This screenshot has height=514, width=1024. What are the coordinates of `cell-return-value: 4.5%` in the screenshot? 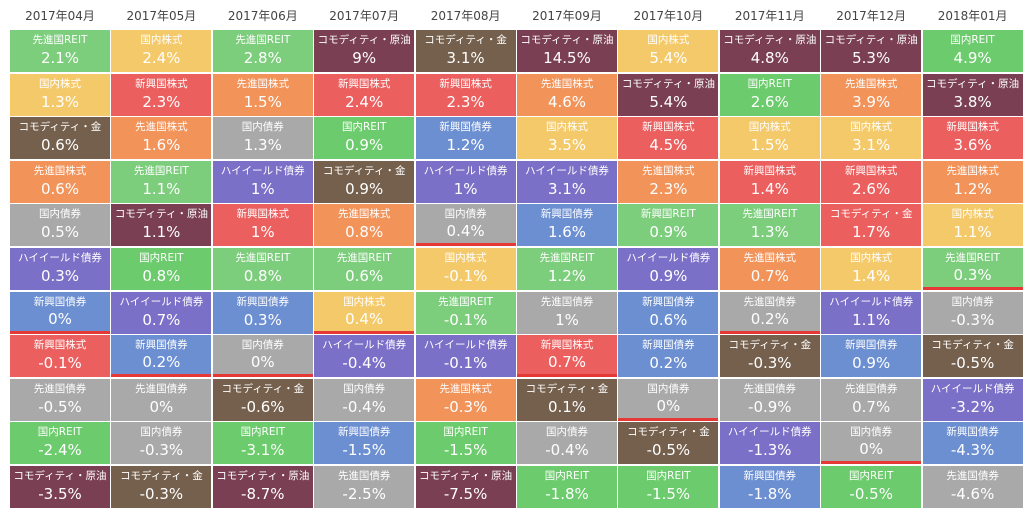 It's located at (668, 145).